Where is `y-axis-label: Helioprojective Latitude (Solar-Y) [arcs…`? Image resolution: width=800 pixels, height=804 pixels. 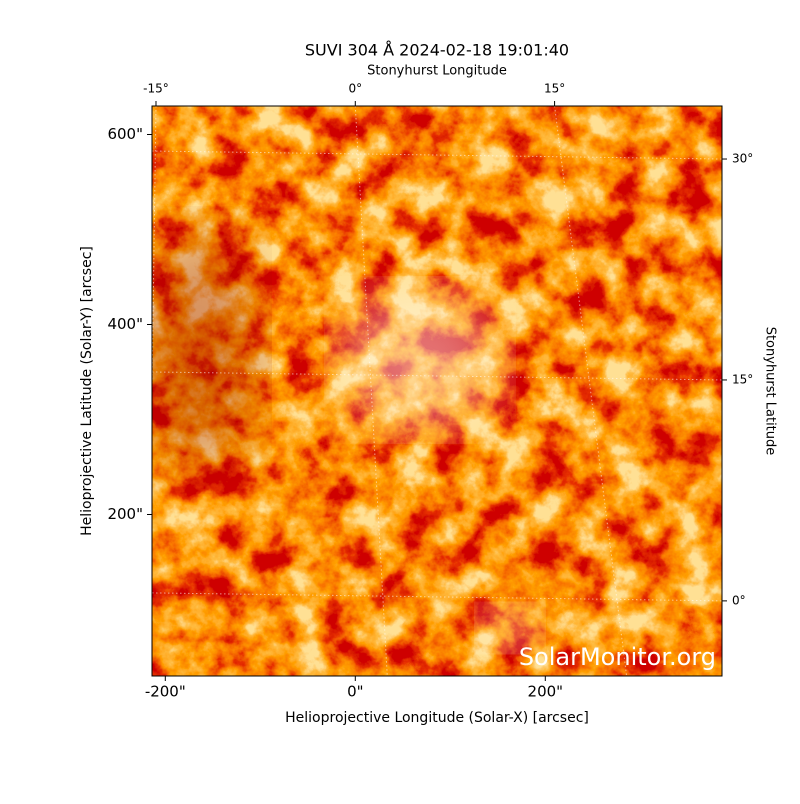 y-axis-label: Helioprojective Latitude (Solar-Y) [arcs… is located at coordinates (87, 391).